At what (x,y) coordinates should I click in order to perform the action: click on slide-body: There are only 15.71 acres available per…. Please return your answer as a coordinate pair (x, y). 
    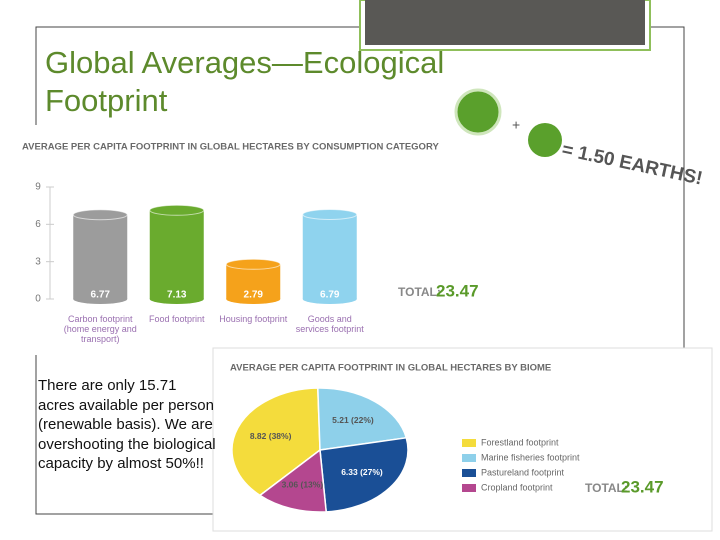
    Looking at the image, I should click on (127, 424).